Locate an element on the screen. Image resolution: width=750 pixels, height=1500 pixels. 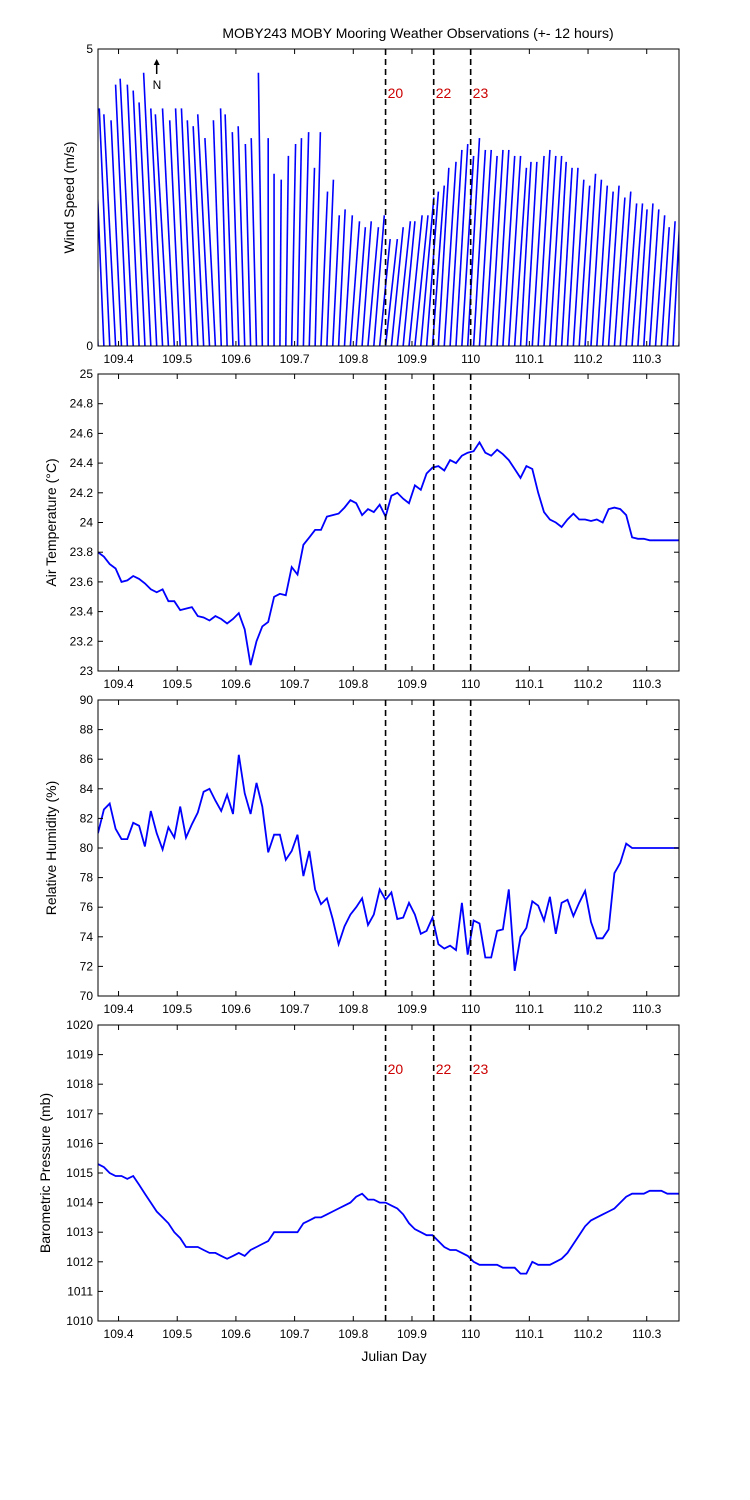
relative-humidity-xtick-label: 109.8 is located at coordinates (353, 1009).